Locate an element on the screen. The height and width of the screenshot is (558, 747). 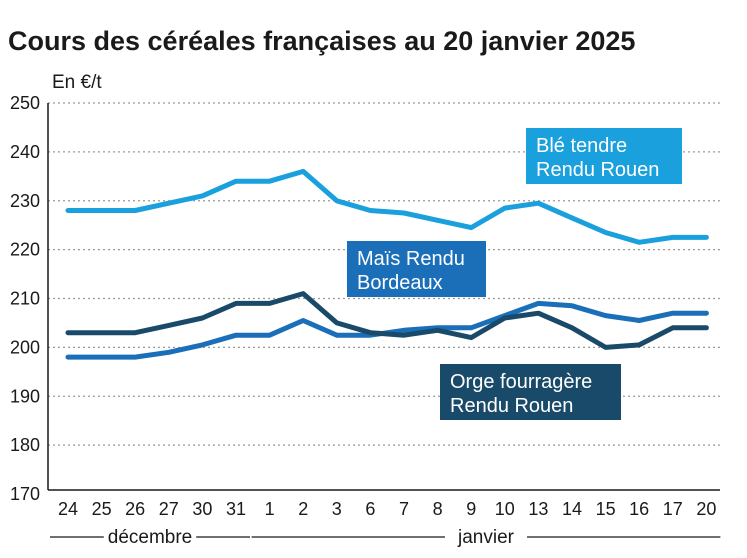
x-tick-label: 31 is located at coordinates (236, 509).